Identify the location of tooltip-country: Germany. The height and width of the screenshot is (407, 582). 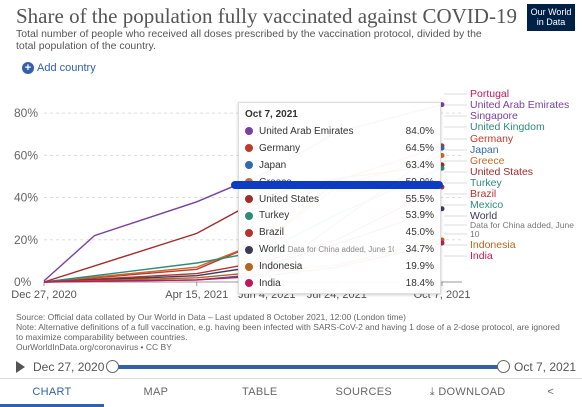
(280, 148).